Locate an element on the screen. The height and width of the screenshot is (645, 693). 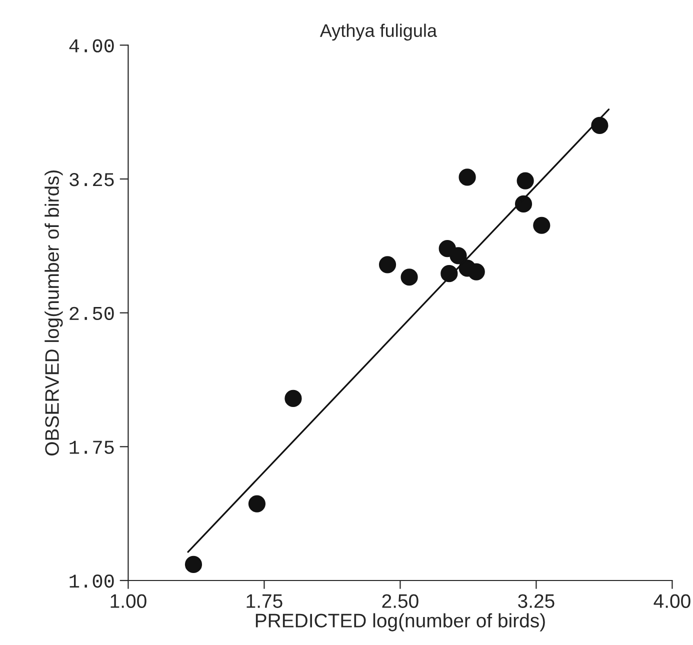
x-tick-label: 4.00 is located at coordinates (672, 601).